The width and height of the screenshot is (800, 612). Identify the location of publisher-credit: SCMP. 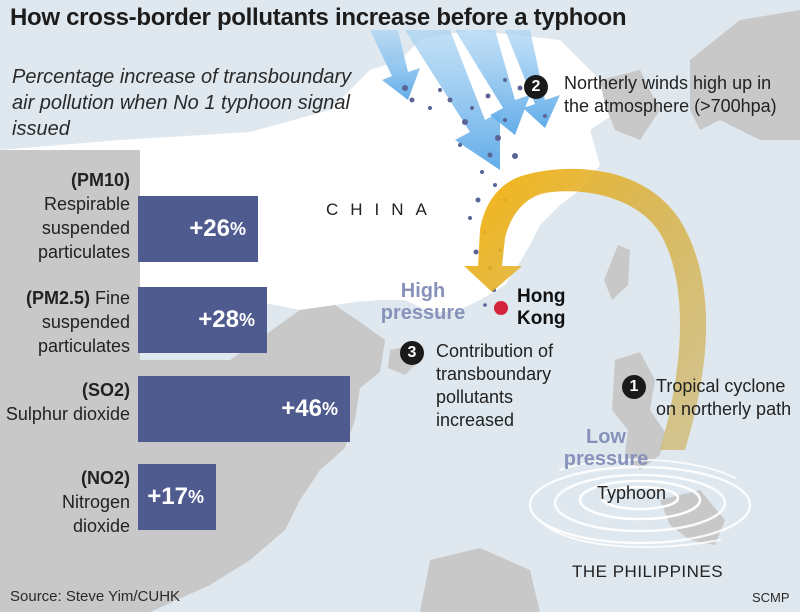
(771, 597).